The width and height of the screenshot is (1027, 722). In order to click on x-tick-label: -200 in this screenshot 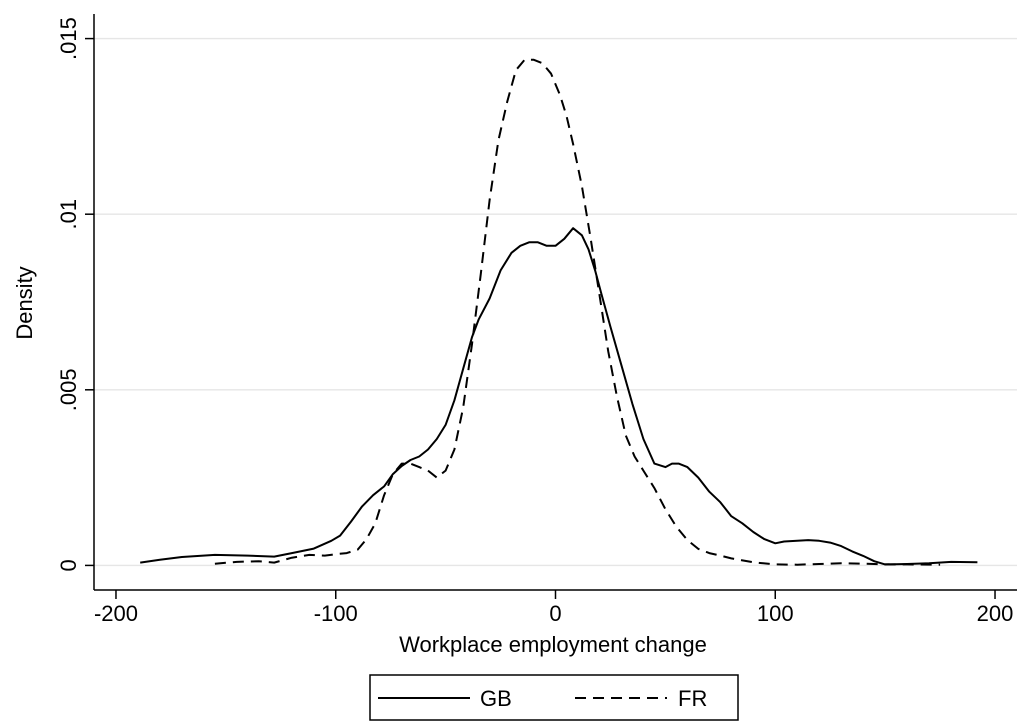, I will do `click(116, 613)`.